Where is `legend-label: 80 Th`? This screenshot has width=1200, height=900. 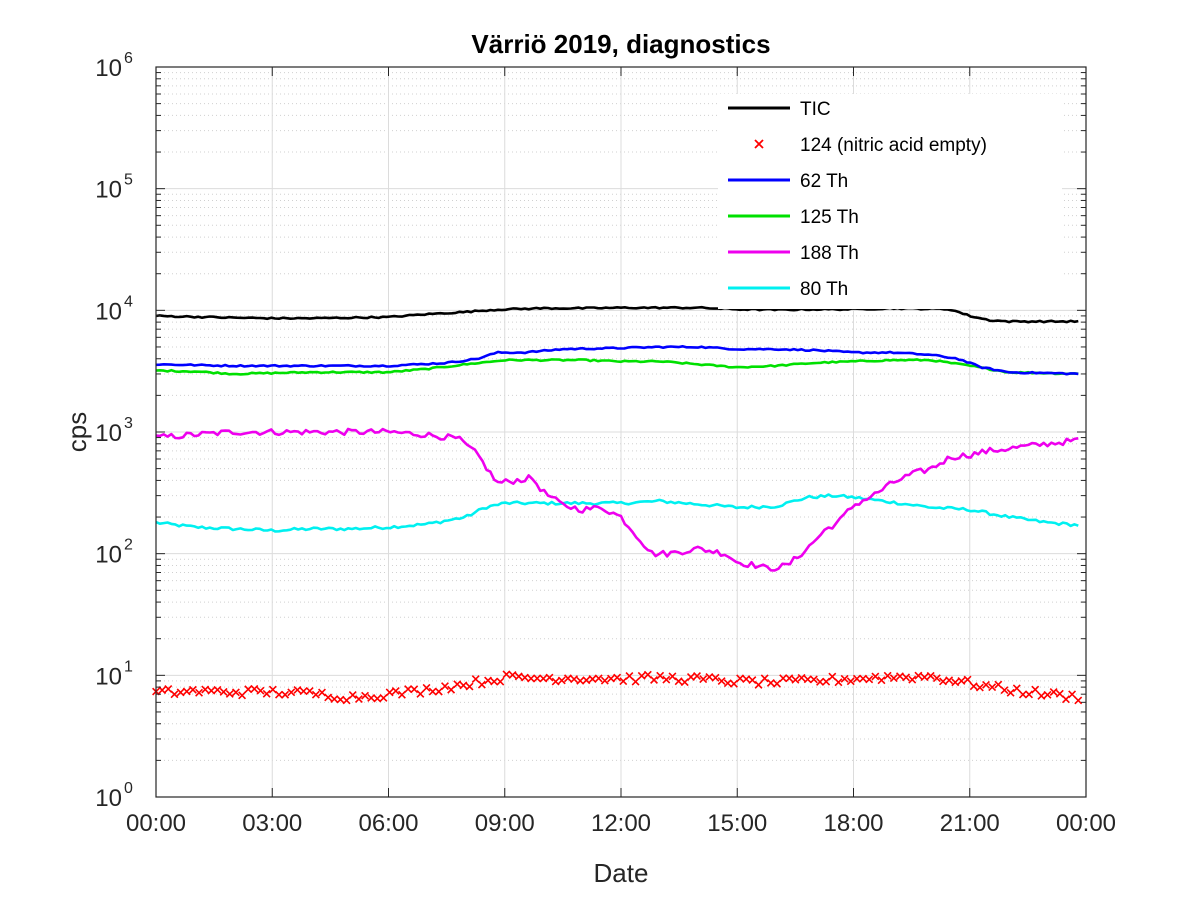 legend-label: 80 Th is located at coordinates (824, 289).